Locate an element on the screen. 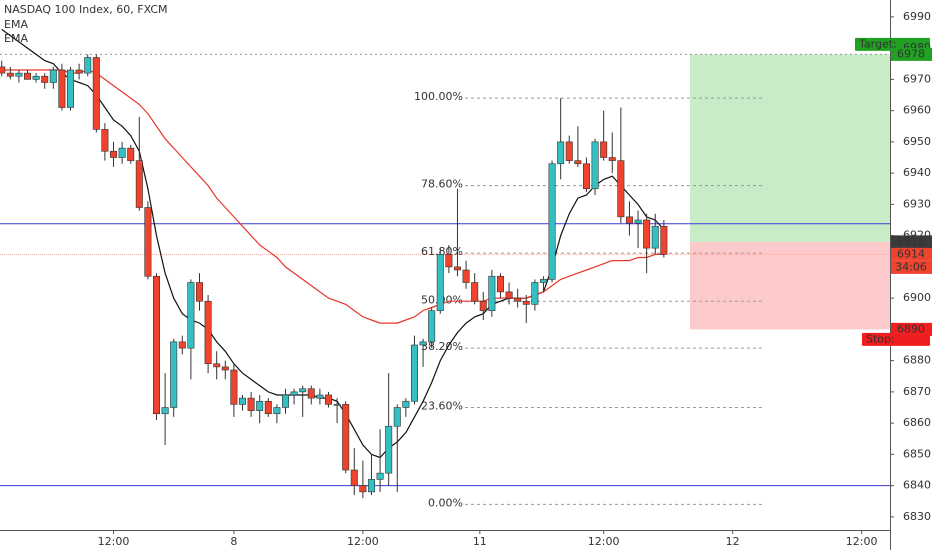 The width and height of the screenshot is (932, 550). y-tick-label: 6860 is located at coordinates (917, 422).